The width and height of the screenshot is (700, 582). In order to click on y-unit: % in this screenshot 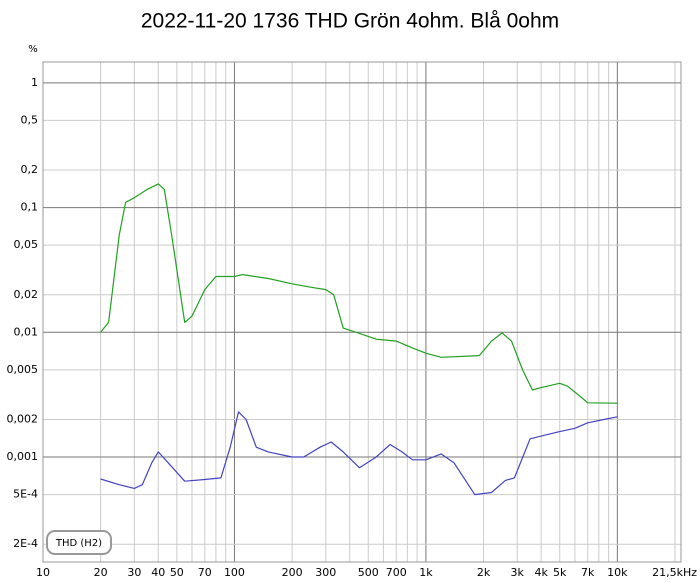, I will do `click(33, 49)`.